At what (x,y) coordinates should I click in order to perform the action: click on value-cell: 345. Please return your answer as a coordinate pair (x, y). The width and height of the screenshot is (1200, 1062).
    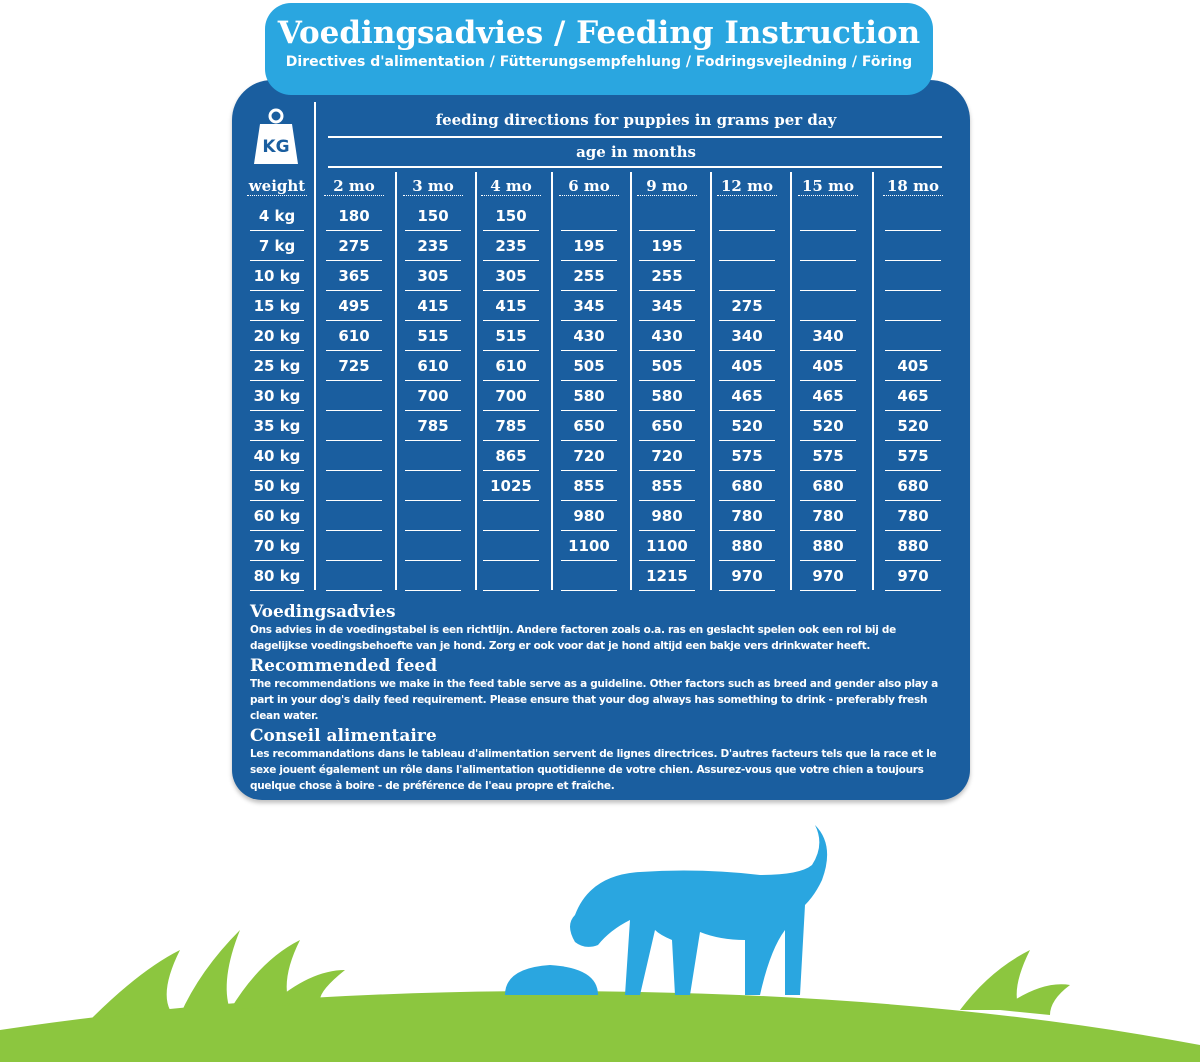
    Looking at the image, I should click on (589, 308).